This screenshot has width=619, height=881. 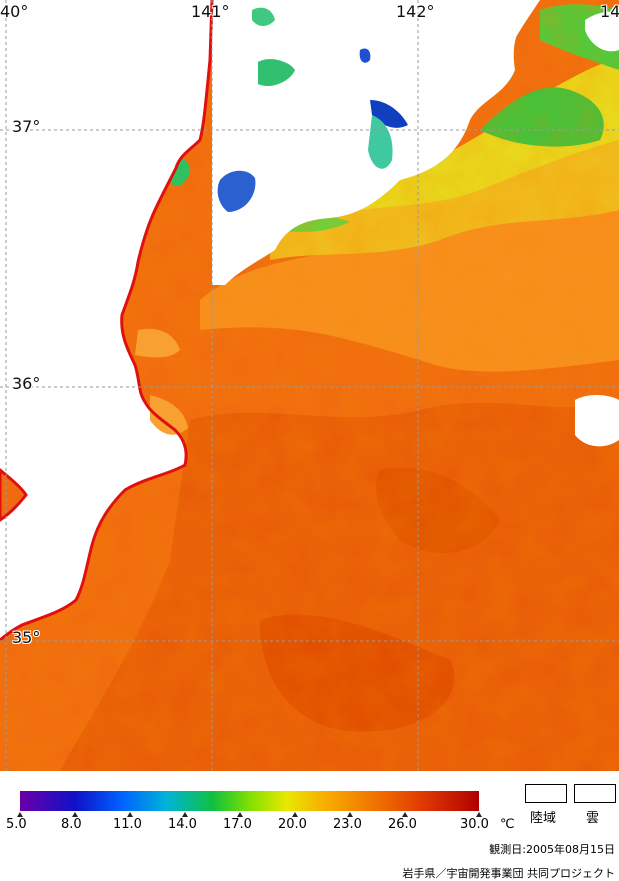 What do you see at coordinates (26, 383) in the screenshot?
I see `latitude-label-36: 36°` at bounding box center [26, 383].